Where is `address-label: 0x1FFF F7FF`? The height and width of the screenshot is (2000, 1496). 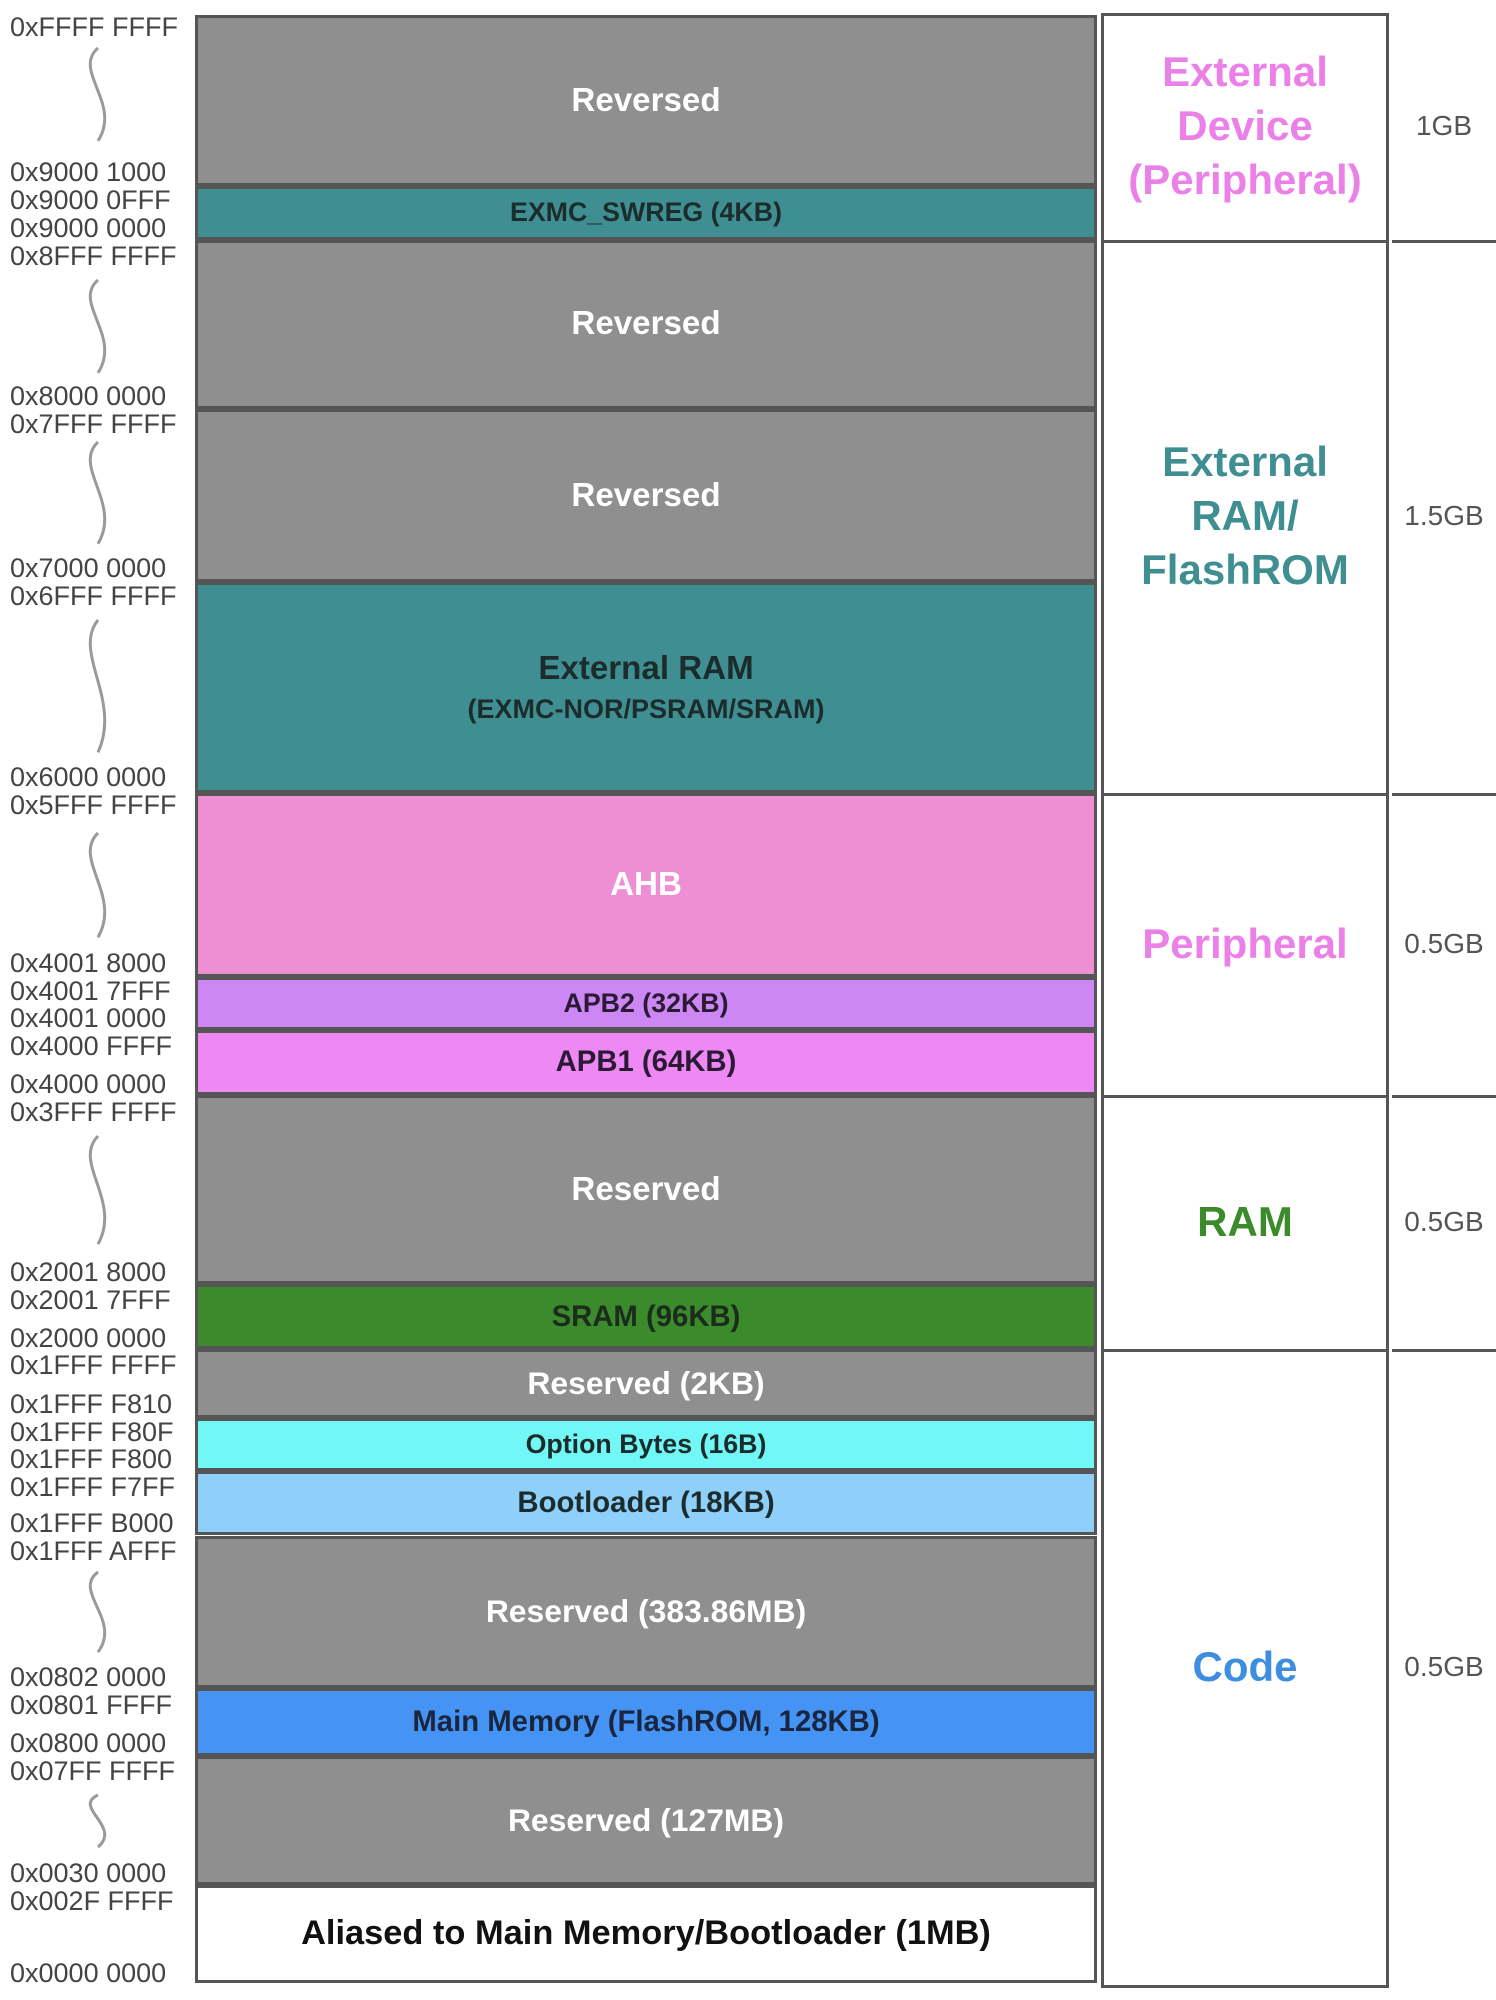 address-label: 0x1FFF F7FF is located at coordinates (93, 1487).